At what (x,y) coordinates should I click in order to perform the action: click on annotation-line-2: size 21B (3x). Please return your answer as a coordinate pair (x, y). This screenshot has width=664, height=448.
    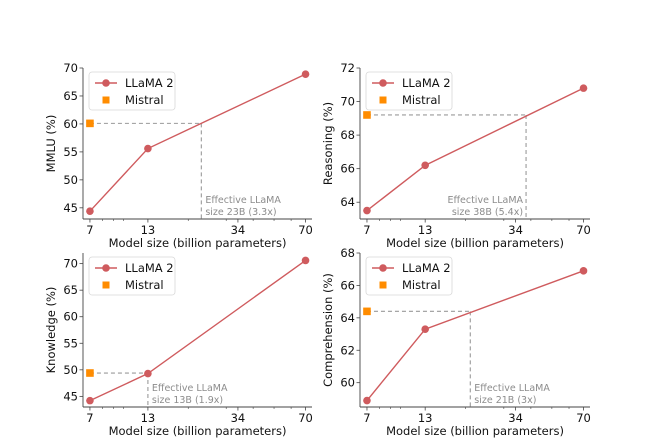
    Looking at the image, I should click on (505, 400).